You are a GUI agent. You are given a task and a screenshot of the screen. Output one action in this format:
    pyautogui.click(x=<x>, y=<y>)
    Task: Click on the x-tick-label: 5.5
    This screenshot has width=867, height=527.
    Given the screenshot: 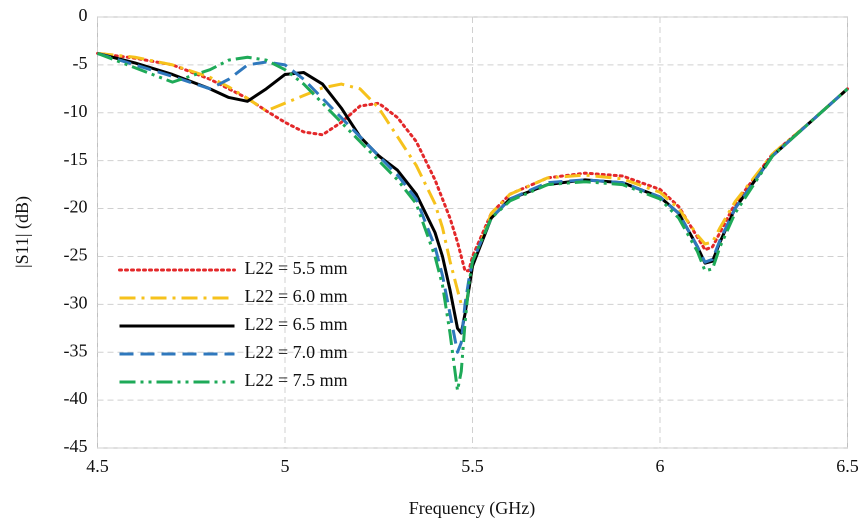 What is the action you would take?
    pyautogui.click(x=472, y=466)
    